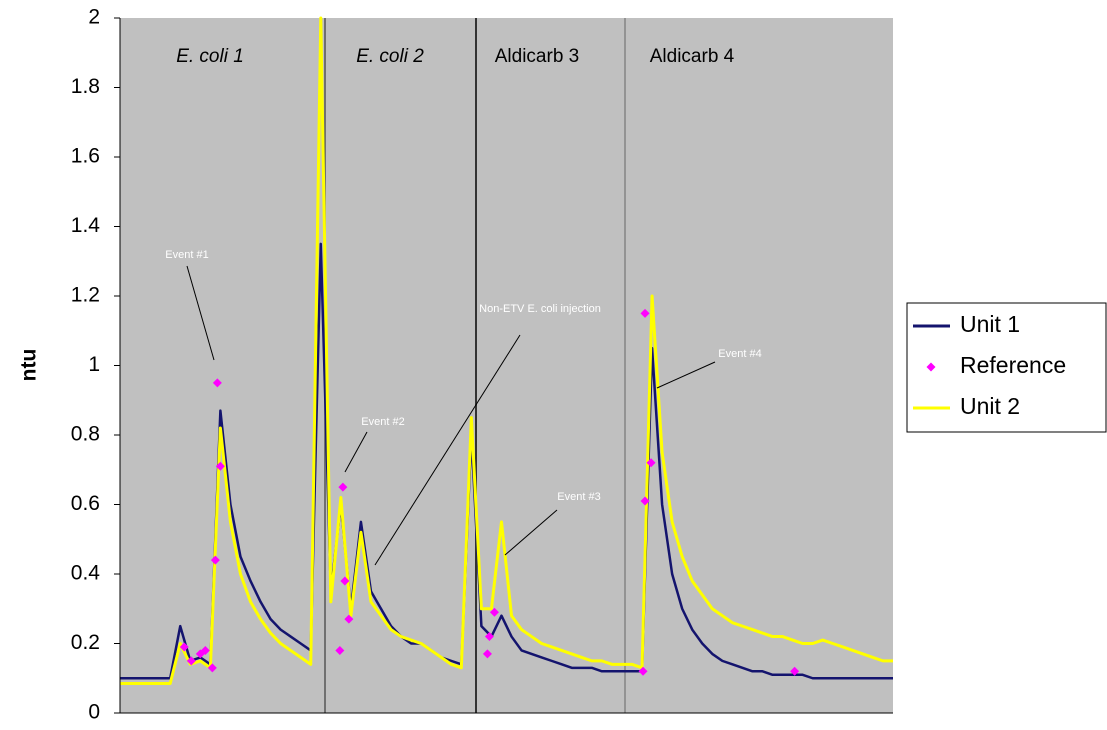 The image size is (1107, 730). What do you see at coordinates (692, 56) in the screenshot?
I see `section-label: Aldicarb 4` at bounding box center [692, 56].